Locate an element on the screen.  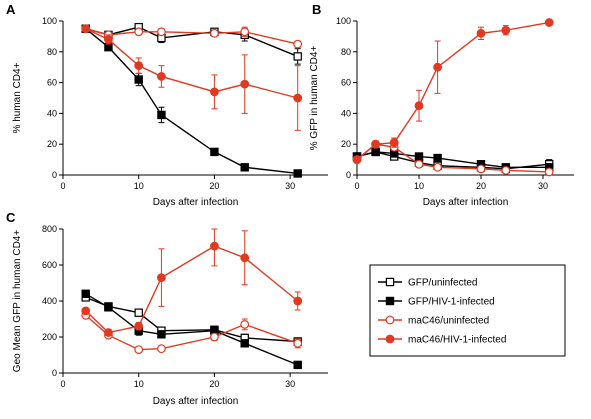
y-axis-label: % GFP in human CD4+ is located at coordinates (314, 98).